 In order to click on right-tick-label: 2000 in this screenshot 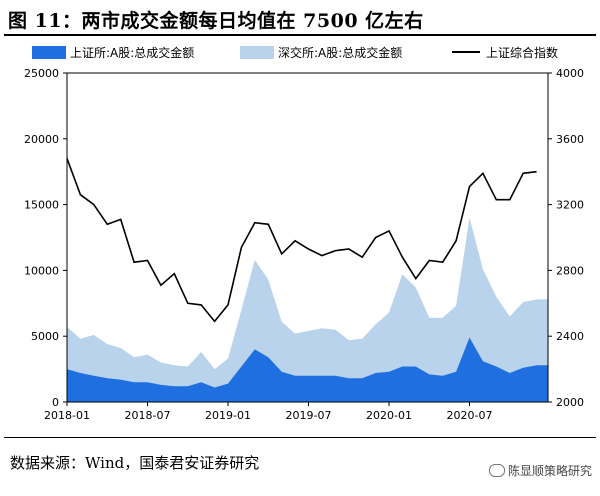, I will do `click(570, 402)`.